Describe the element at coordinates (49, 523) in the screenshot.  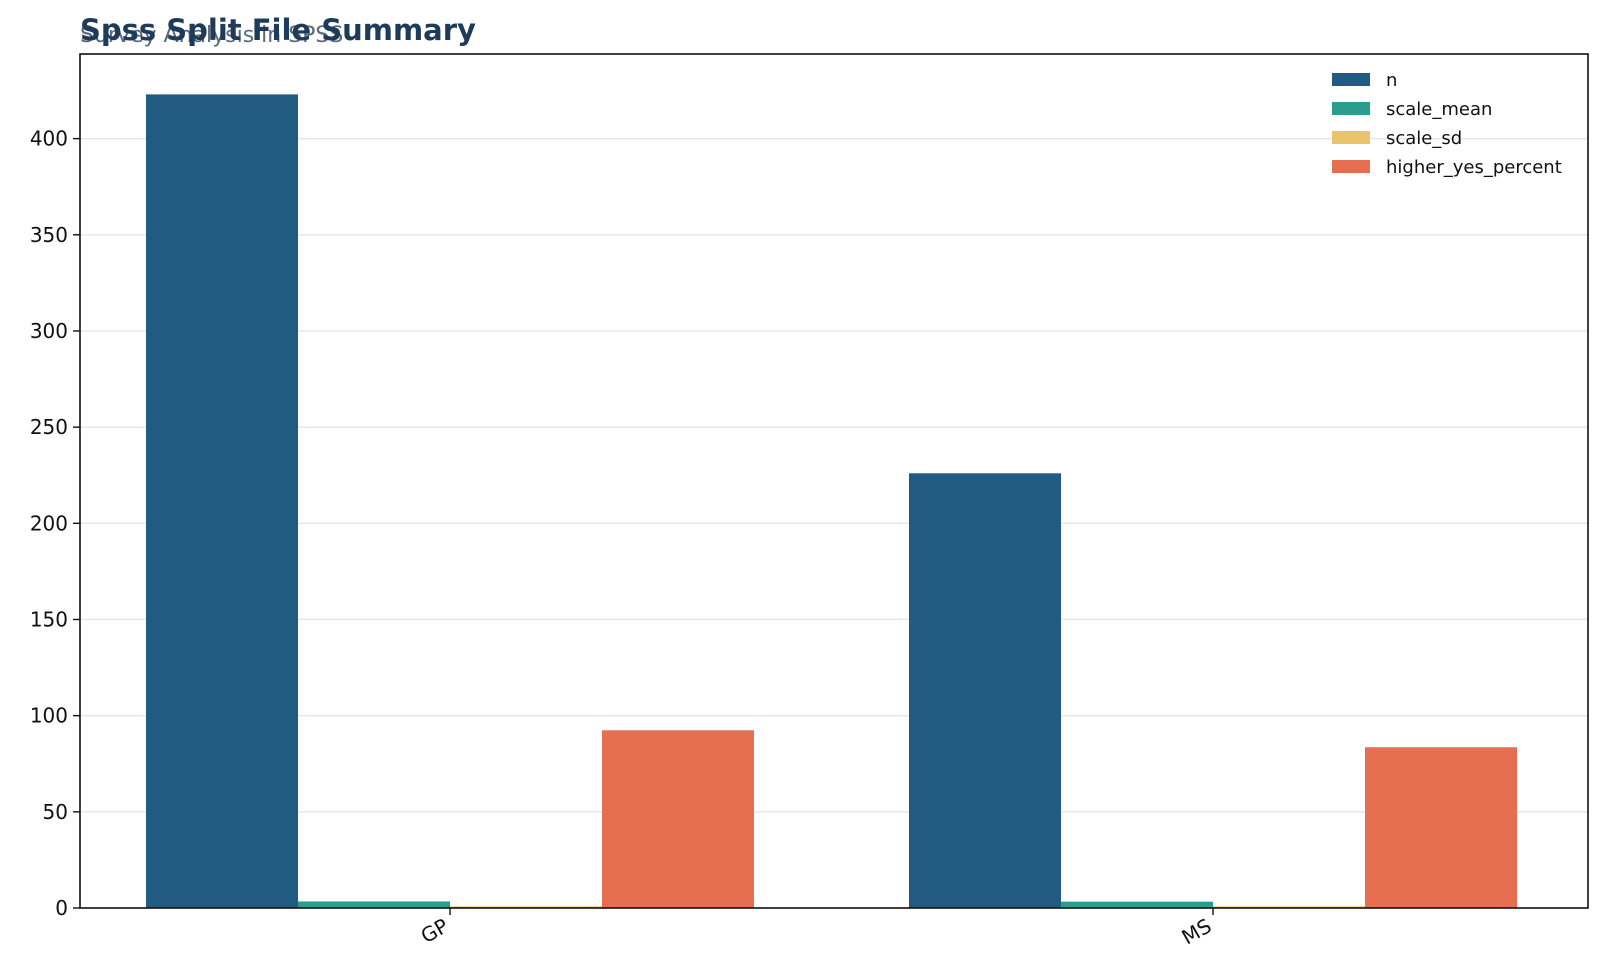
I see `y-tick-label: 200` at that location.